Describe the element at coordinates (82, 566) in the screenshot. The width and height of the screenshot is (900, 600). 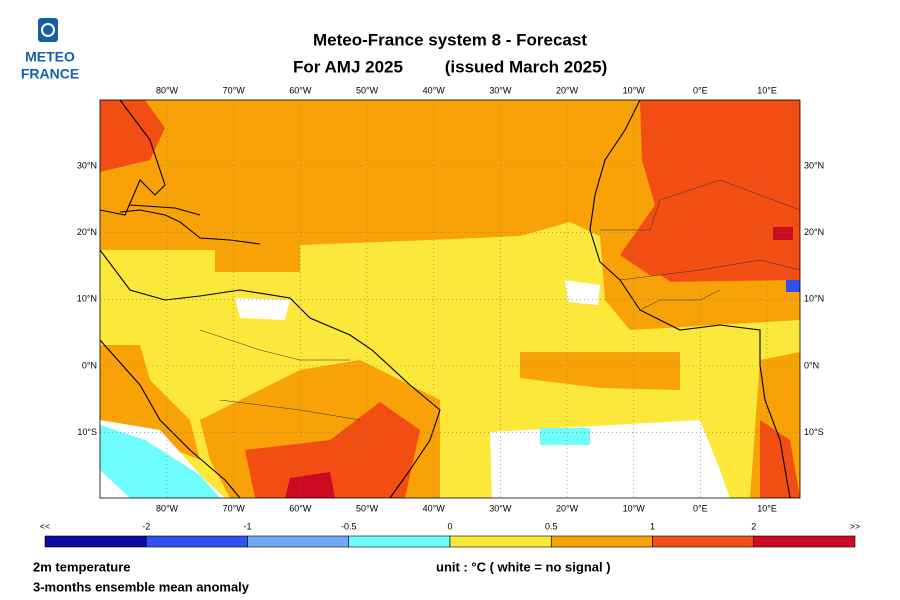
I see `variable-label: 2m temperature` at that location.